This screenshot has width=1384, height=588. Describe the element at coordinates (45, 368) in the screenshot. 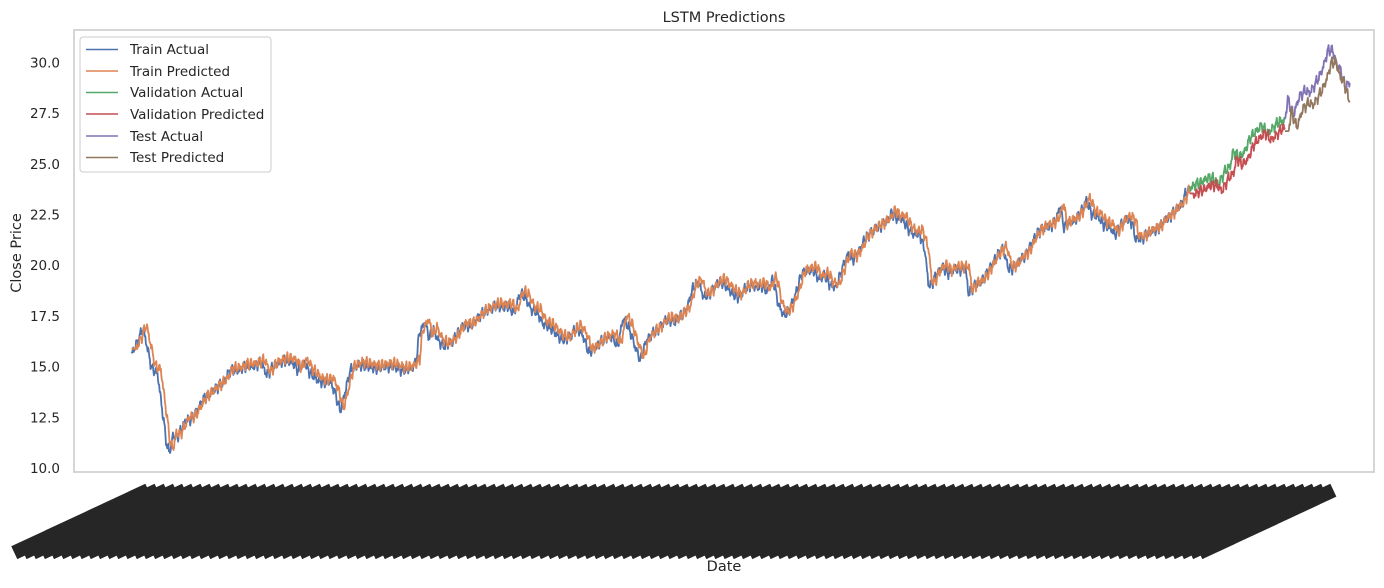

I see `y-tick-label: 15.0` at that location.